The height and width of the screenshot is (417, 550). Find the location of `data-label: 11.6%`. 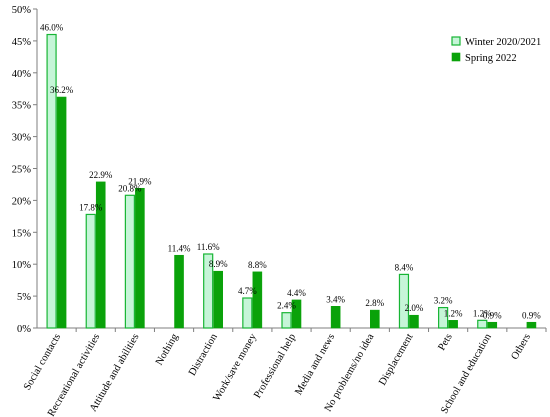

data-label: 11.6% is located at coordinates (208, 247).